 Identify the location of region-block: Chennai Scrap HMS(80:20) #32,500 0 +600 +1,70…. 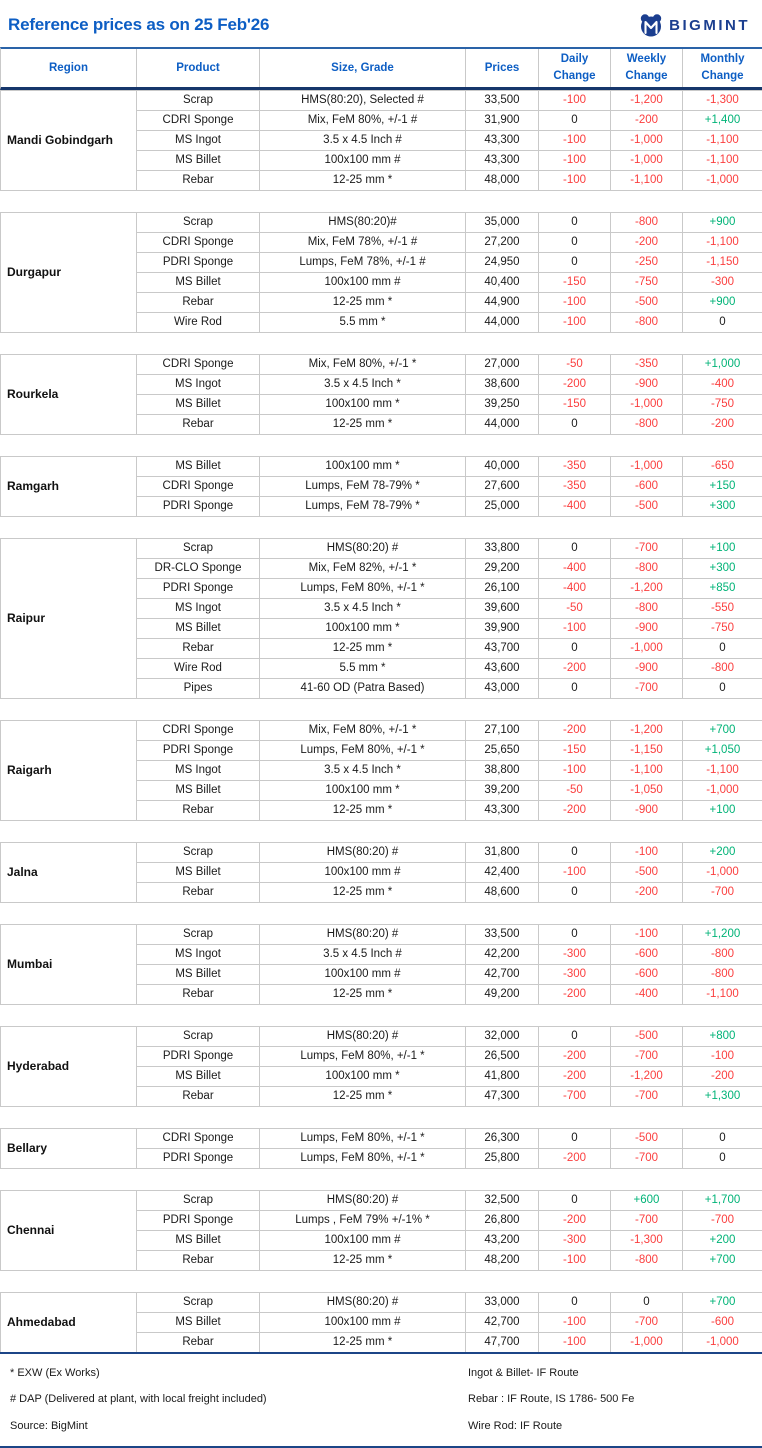
(381, 1230).